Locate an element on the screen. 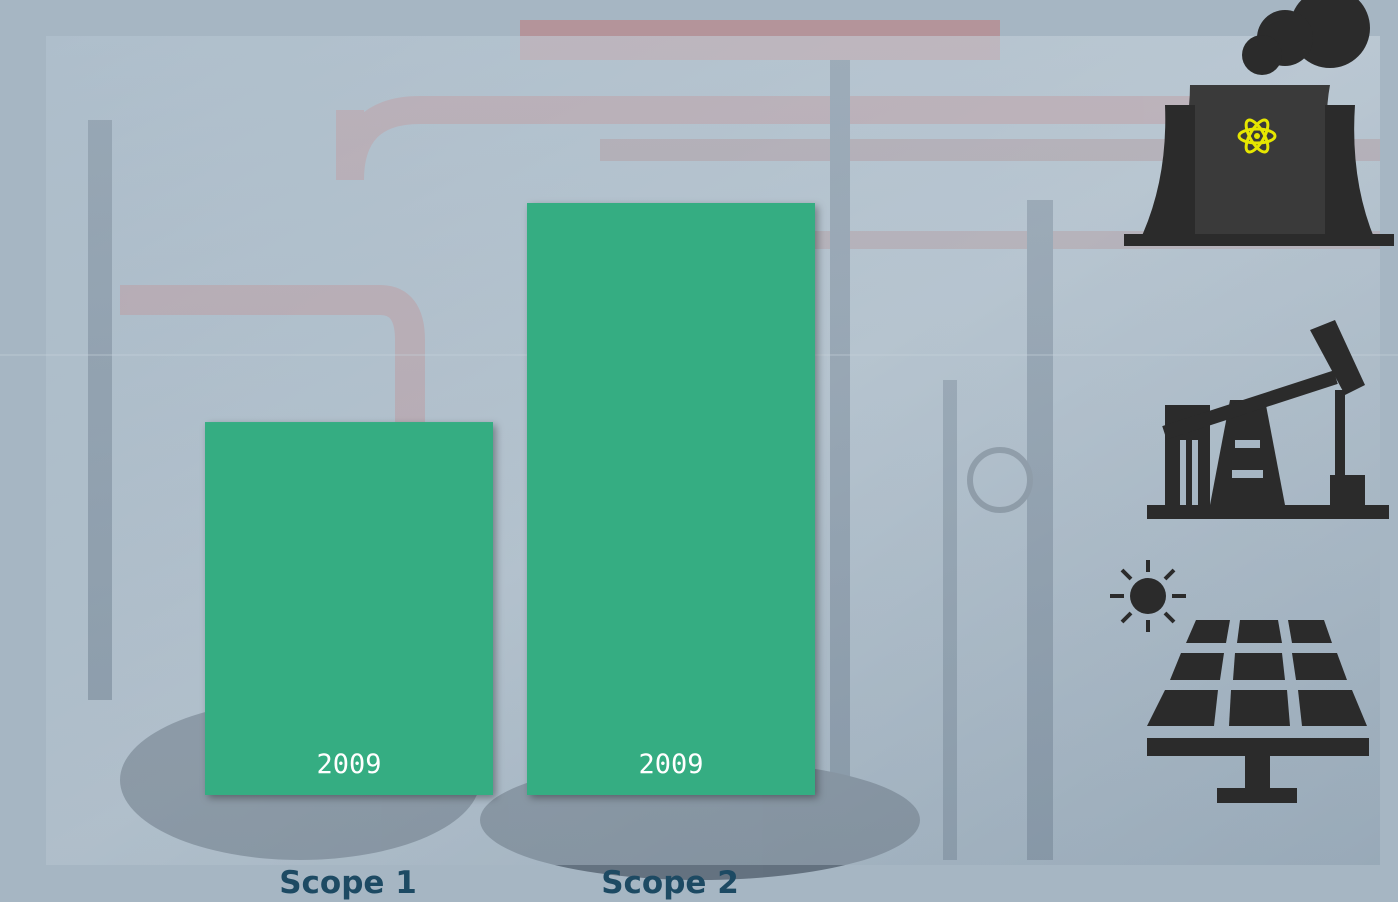 This screenshot has width=1398, height=902. category-label: Scope 2 is located at coordinates (670, 883).